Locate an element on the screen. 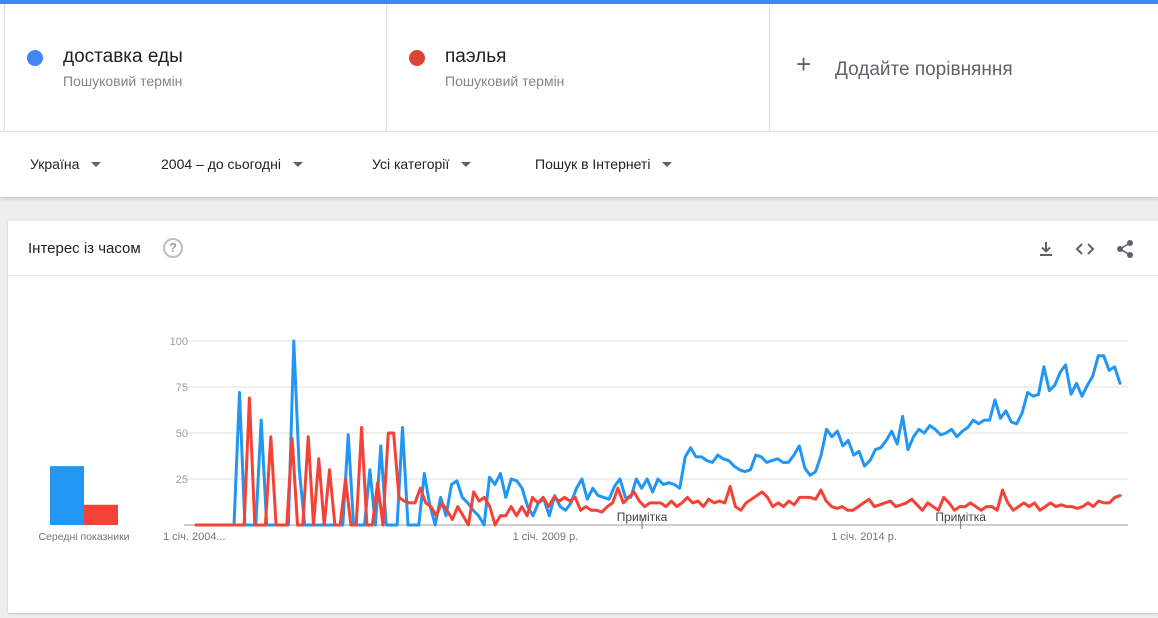 This screenshot has width=1158, height=618. card-title: Інтерес із часом is located at coordinates (84, 248).